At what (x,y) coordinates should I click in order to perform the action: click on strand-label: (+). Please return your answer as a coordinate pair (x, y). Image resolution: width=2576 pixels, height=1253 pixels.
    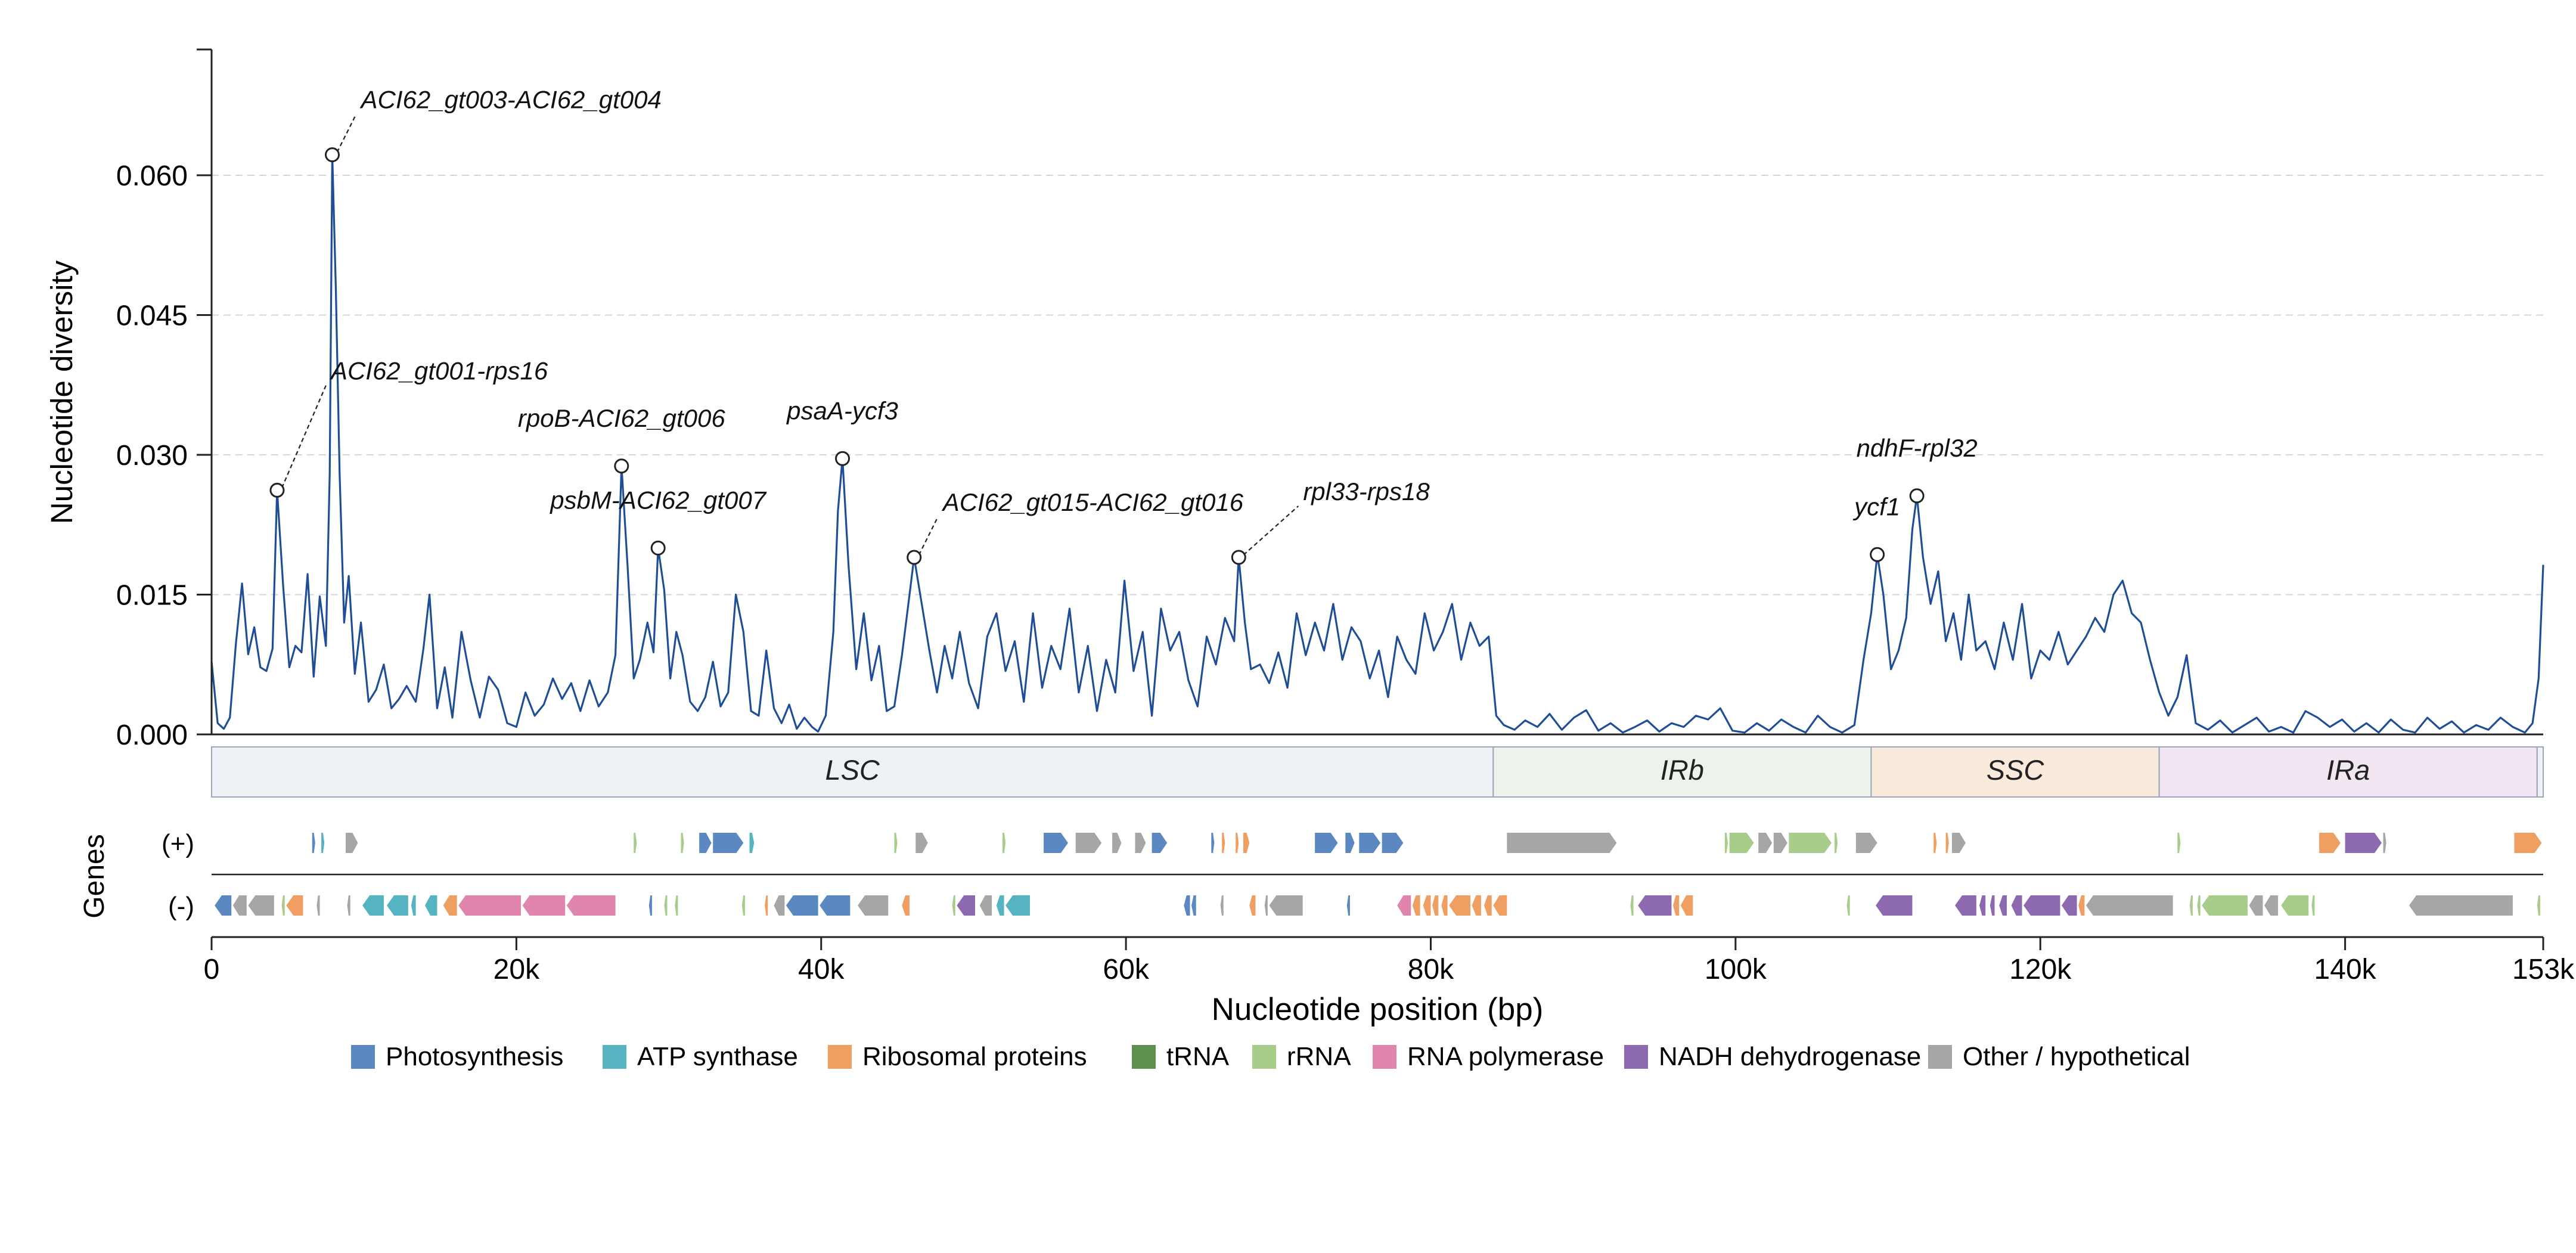
    Looking at the image, I should click on (178, 843).